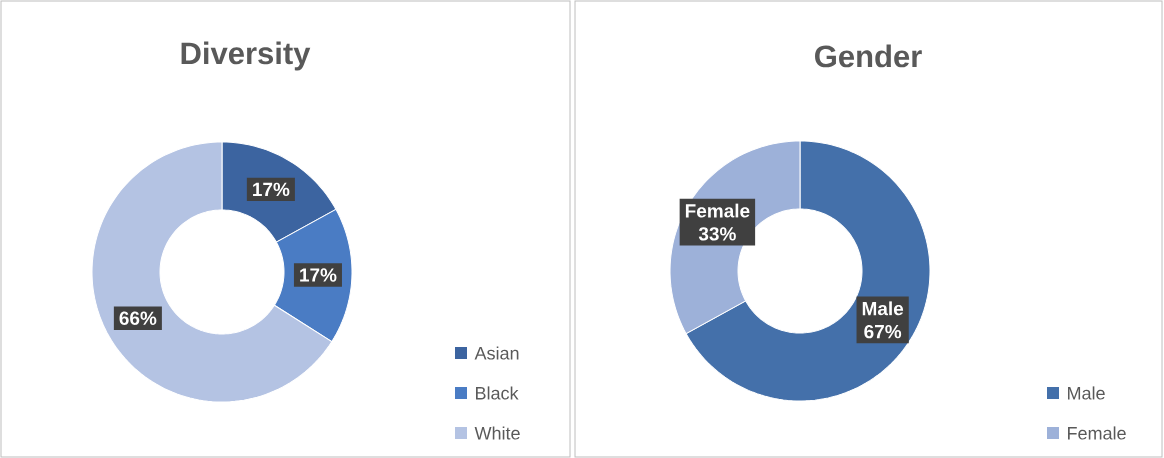 This screenshot has height=458, width=1164. I want to click on data-label: Female 33%, so click(717, 222).